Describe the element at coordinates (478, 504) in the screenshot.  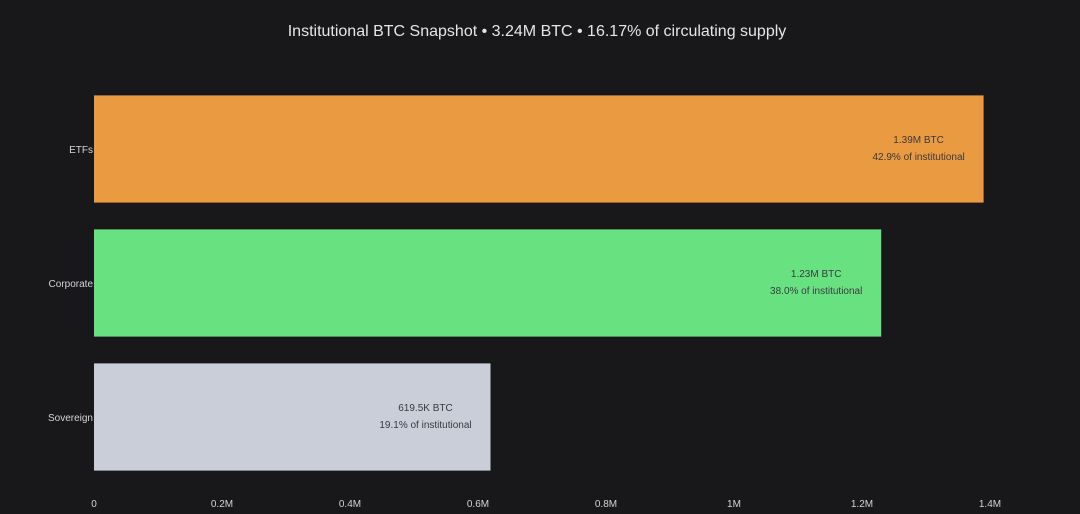
I see `x-tick-label: 0.6M` at that location.